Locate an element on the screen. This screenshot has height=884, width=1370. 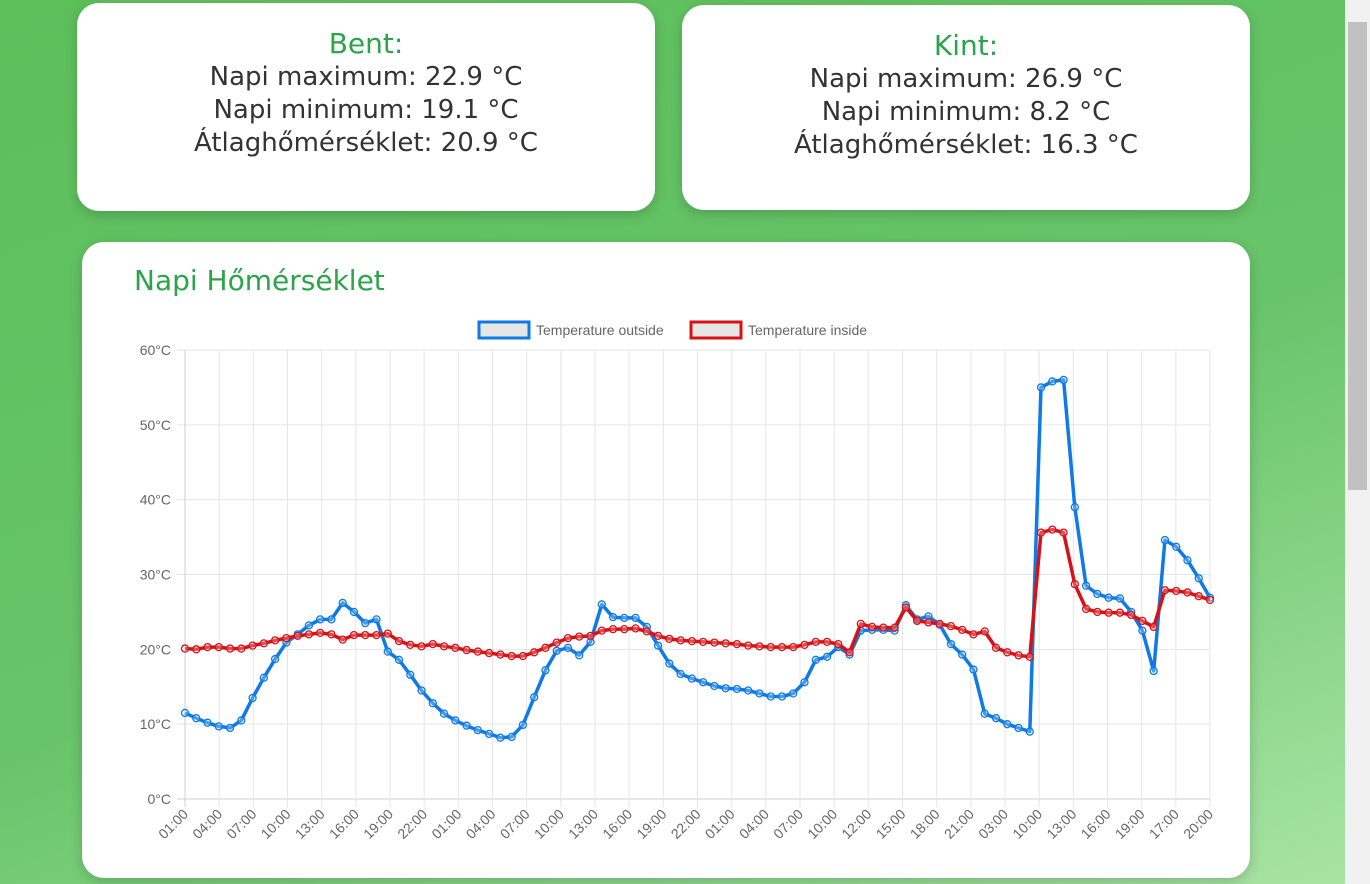
legend-swatch-inside is located at coordinates (716, 330).